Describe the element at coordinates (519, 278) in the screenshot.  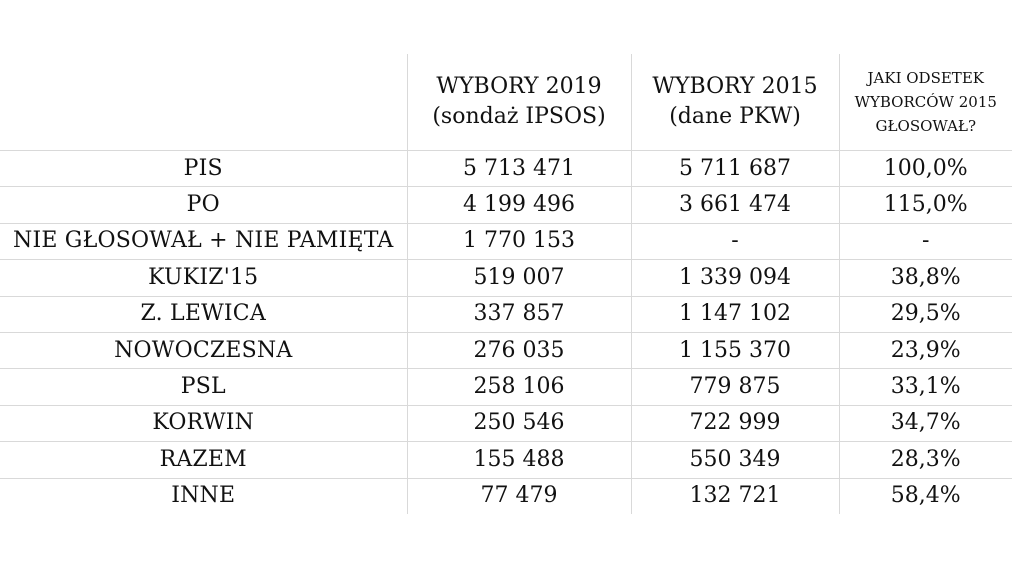
I see `votes-2019-cell: 519 007` at that location.